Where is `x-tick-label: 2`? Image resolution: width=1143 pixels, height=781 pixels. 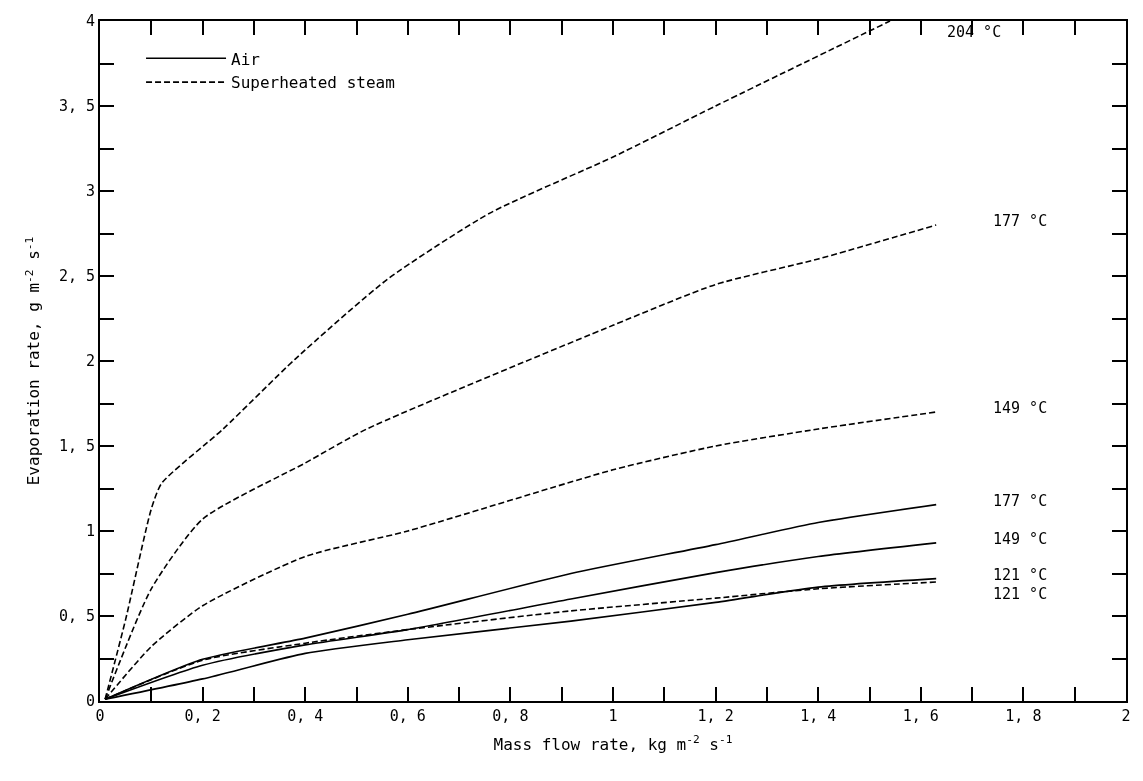 x-tick-label: 2 is located at coordinates (1126, 716).